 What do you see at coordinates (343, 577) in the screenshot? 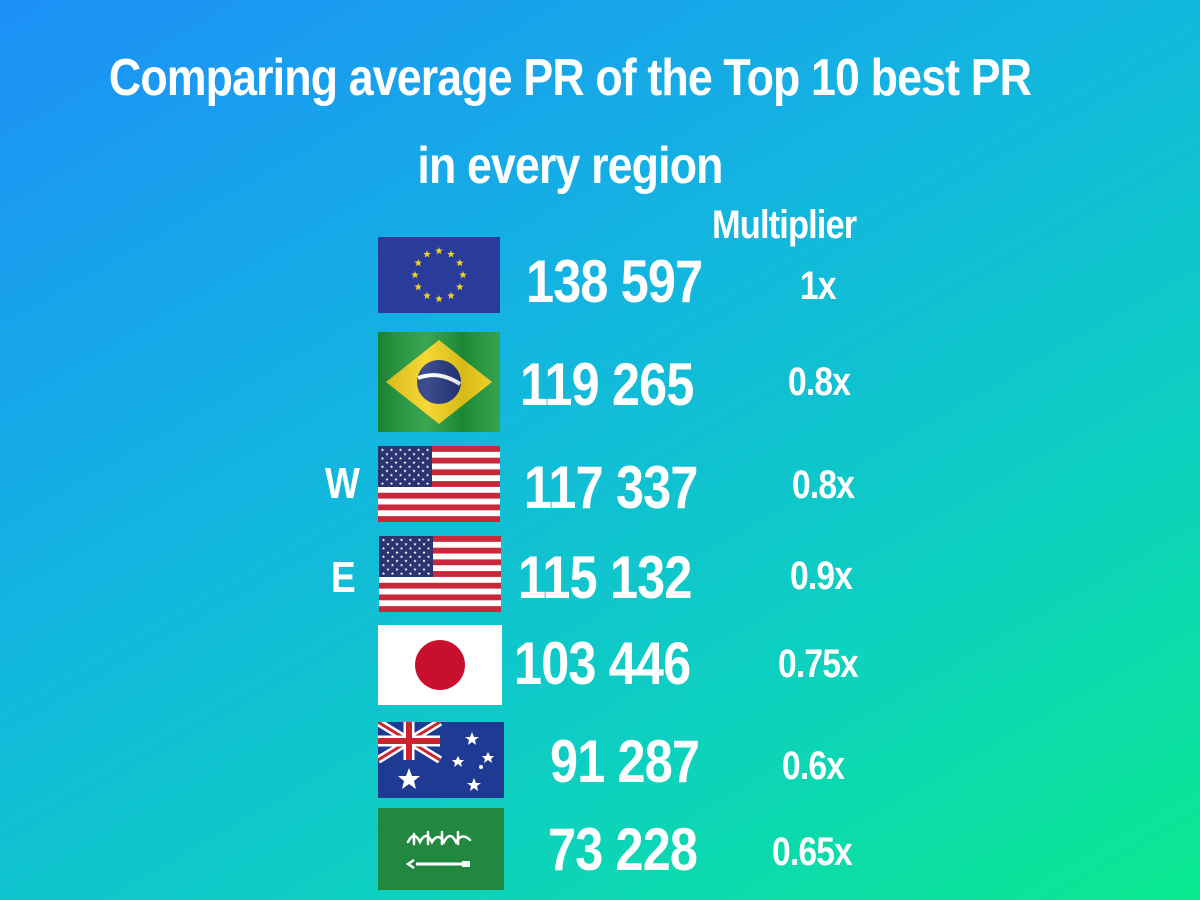
I see `side-label-e: E` at bounding box center [343, 577].